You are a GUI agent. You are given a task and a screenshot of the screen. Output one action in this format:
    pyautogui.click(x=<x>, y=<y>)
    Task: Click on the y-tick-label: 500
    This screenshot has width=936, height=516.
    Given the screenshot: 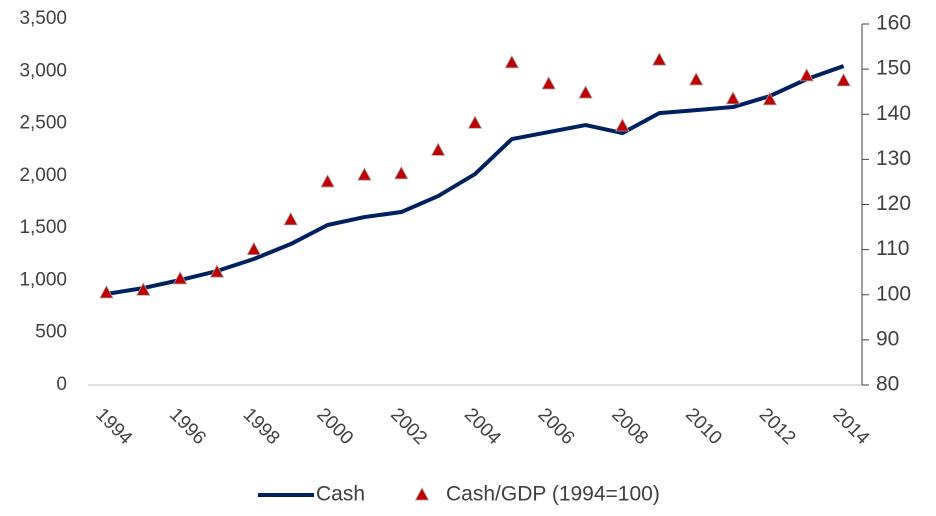 What is the action you would take?
    pyautogui.click(x=51, y=332)
    